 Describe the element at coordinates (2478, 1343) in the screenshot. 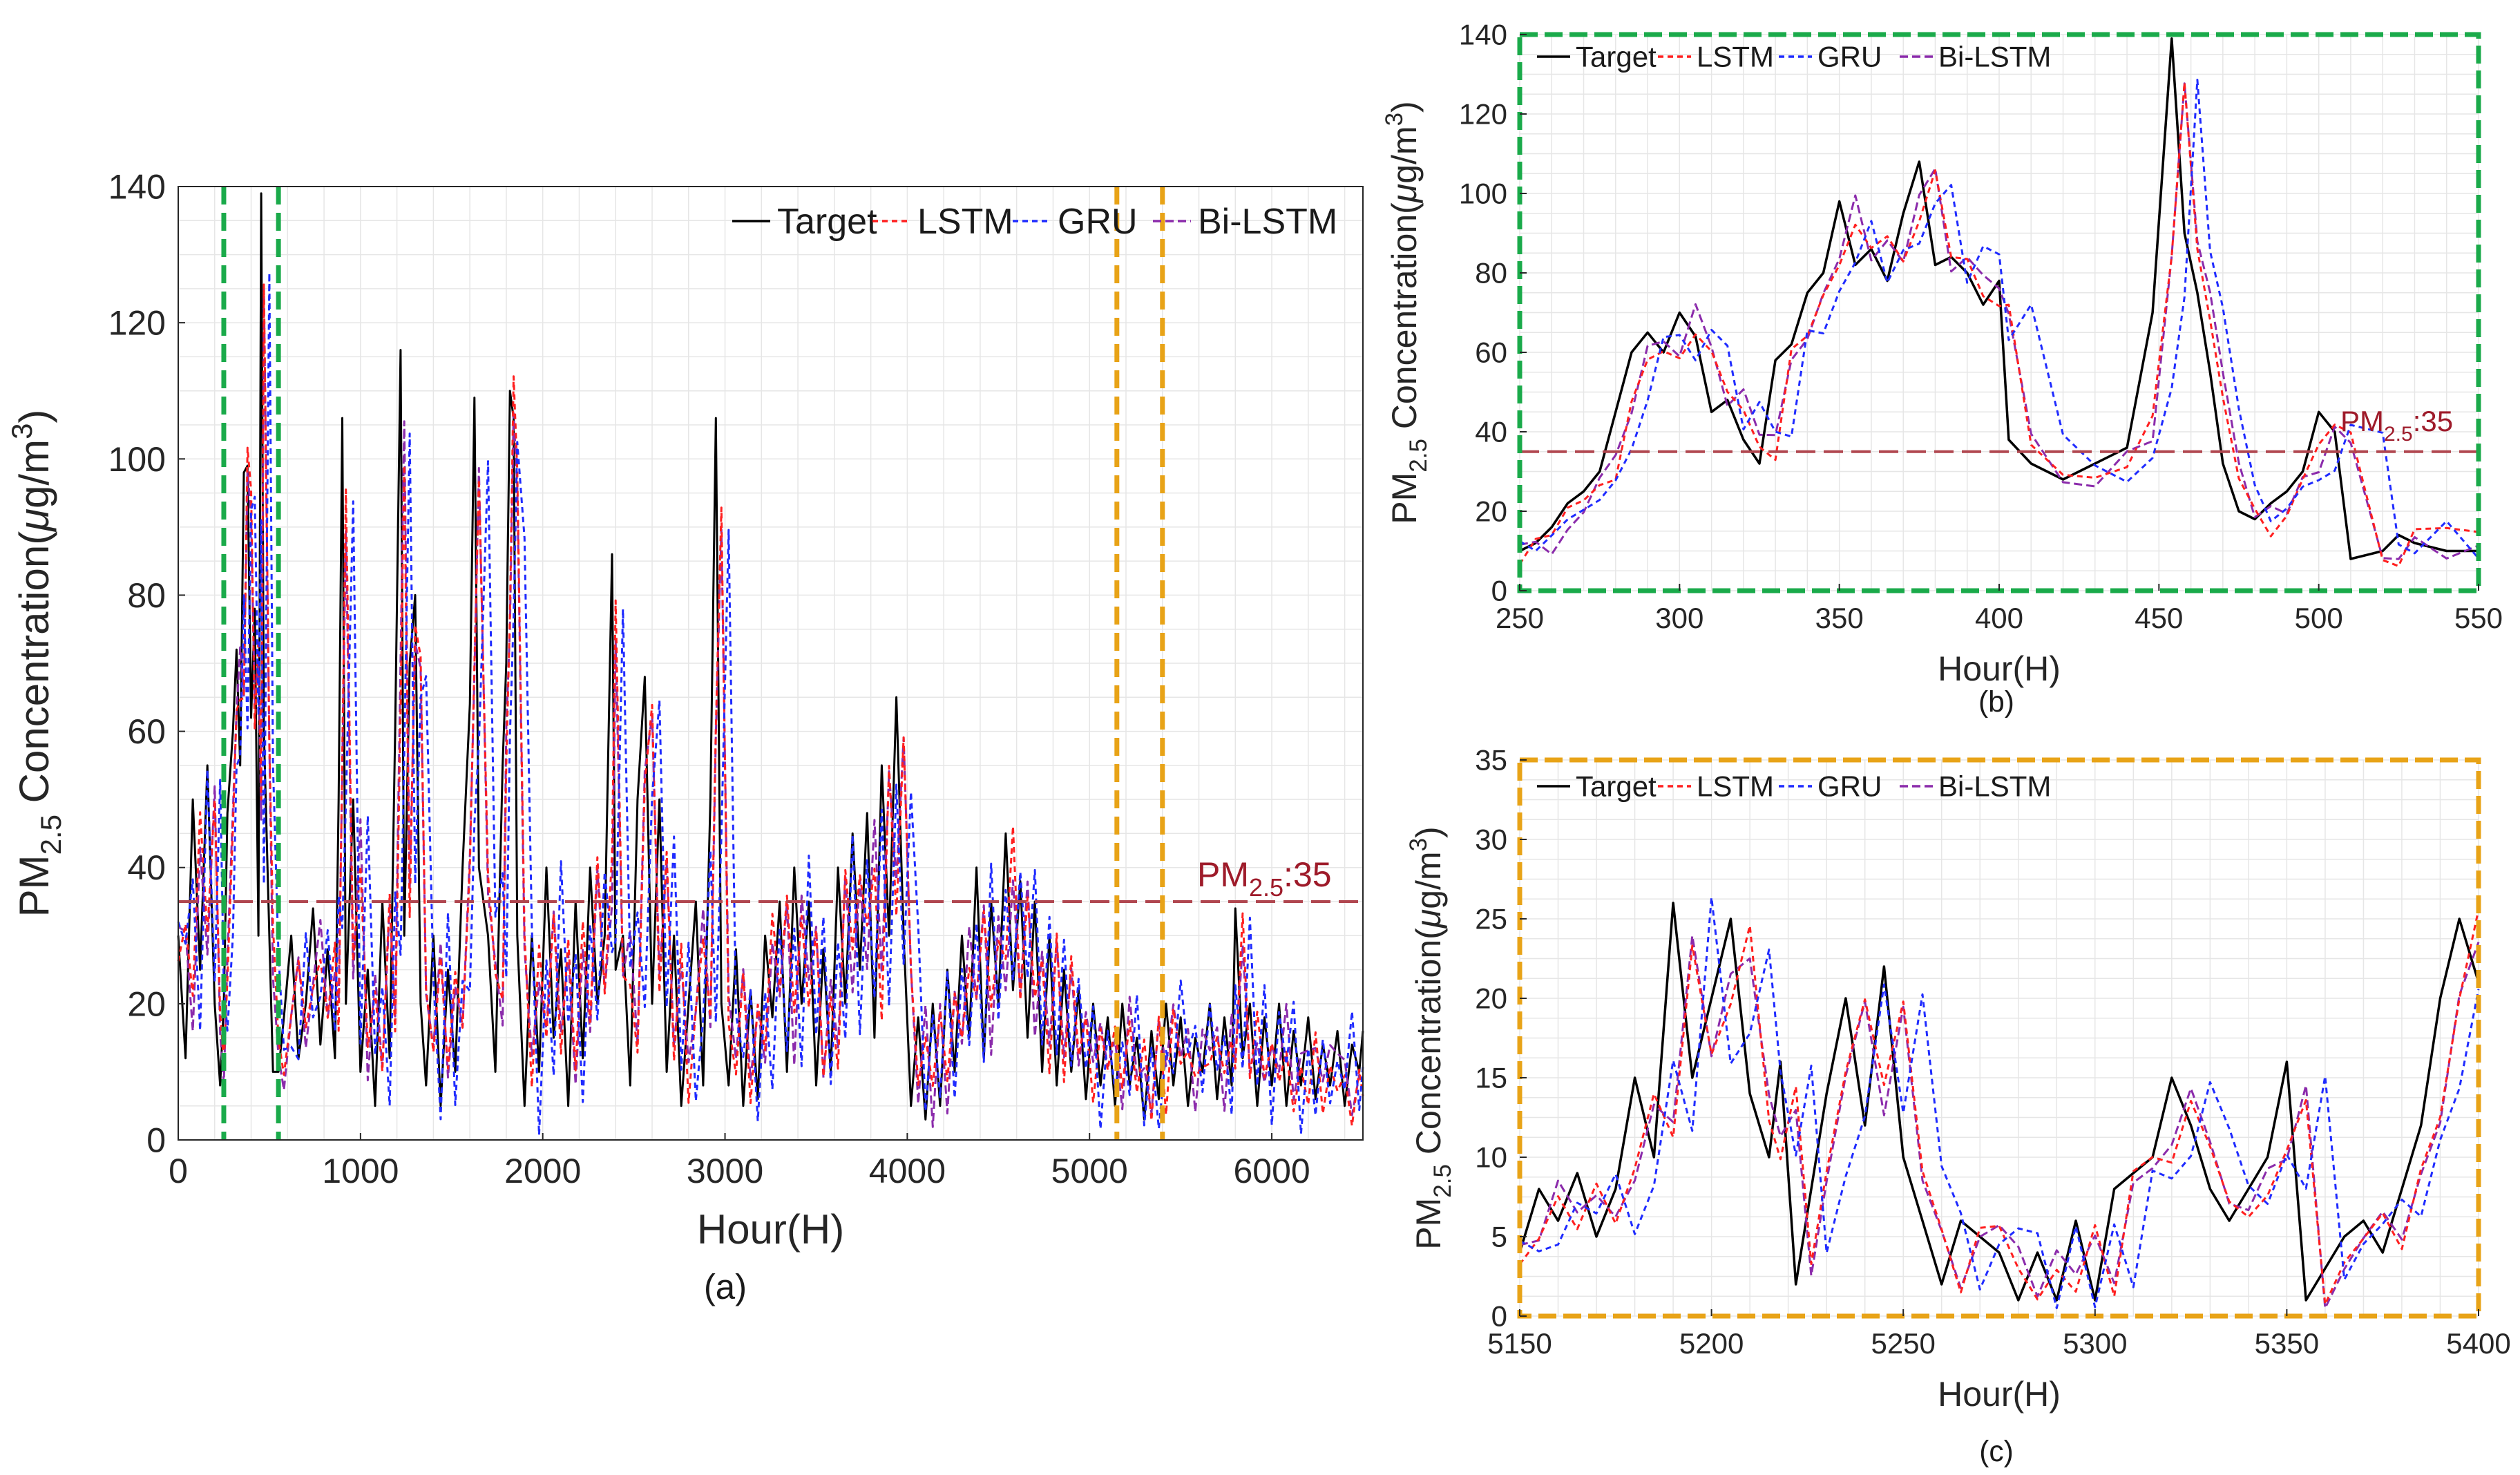

I see `x-tick-label: 5400` at that location.